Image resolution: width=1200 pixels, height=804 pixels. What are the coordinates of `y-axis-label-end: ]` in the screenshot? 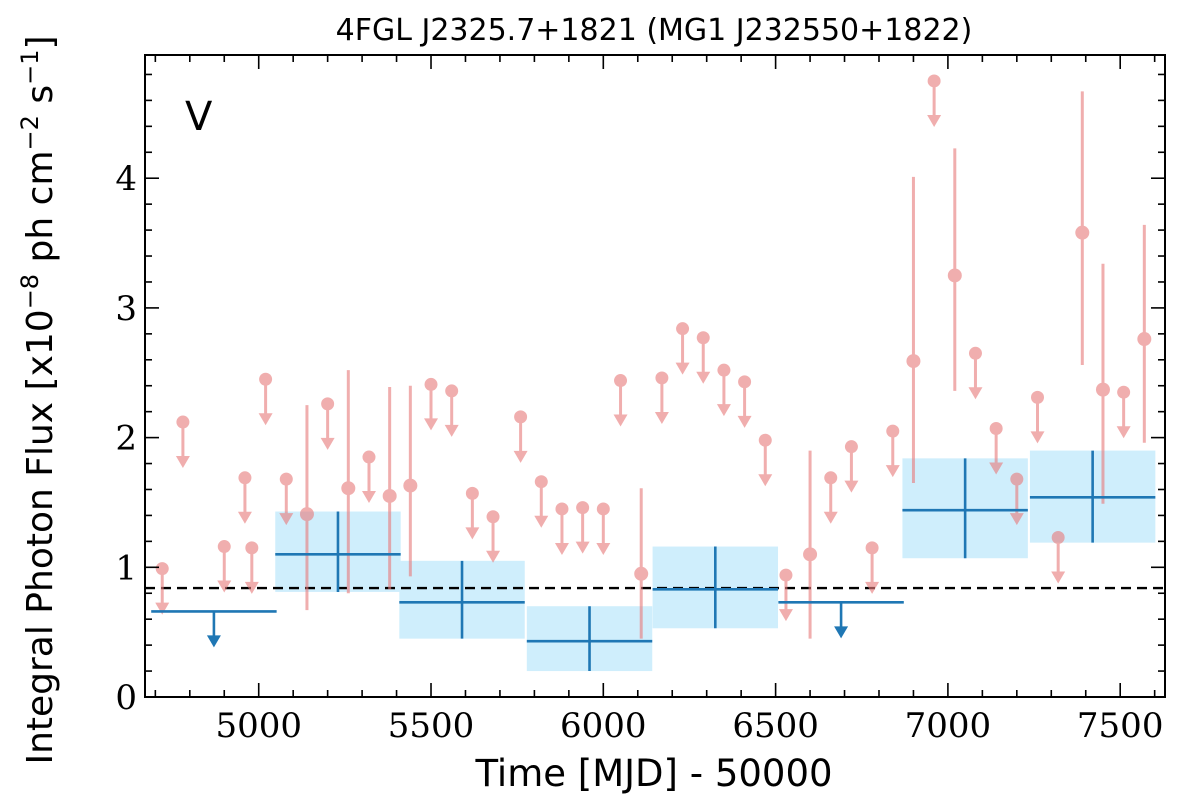 It's located at (40, 42).